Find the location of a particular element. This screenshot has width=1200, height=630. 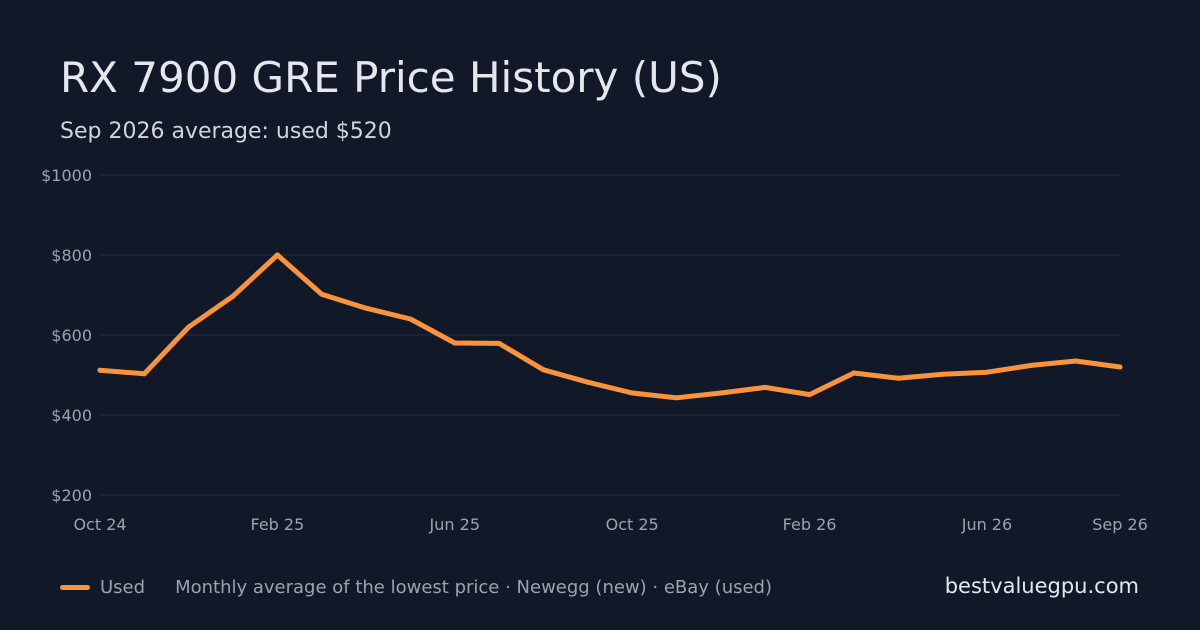

y-tick-label: $400 is located at coordinates (71, 415).